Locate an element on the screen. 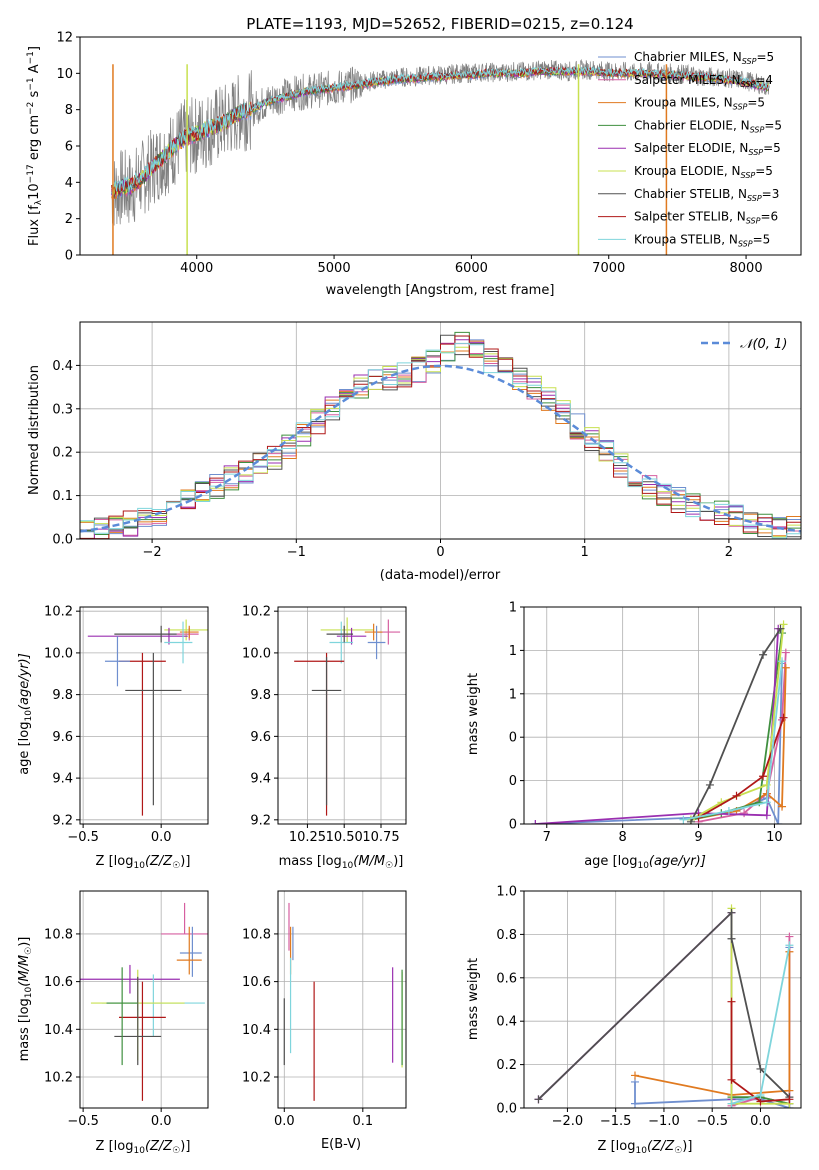 The image size is (819, 1170). y-tick-label: 4 is located at coordinates (69, 183).